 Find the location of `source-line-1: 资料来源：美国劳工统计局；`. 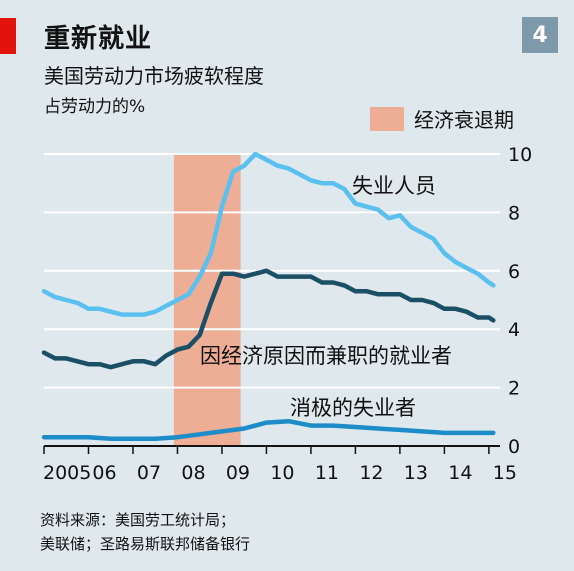

source-line-1: 资料来源：美国劳工统计局； is located at coordinates (138, 520).